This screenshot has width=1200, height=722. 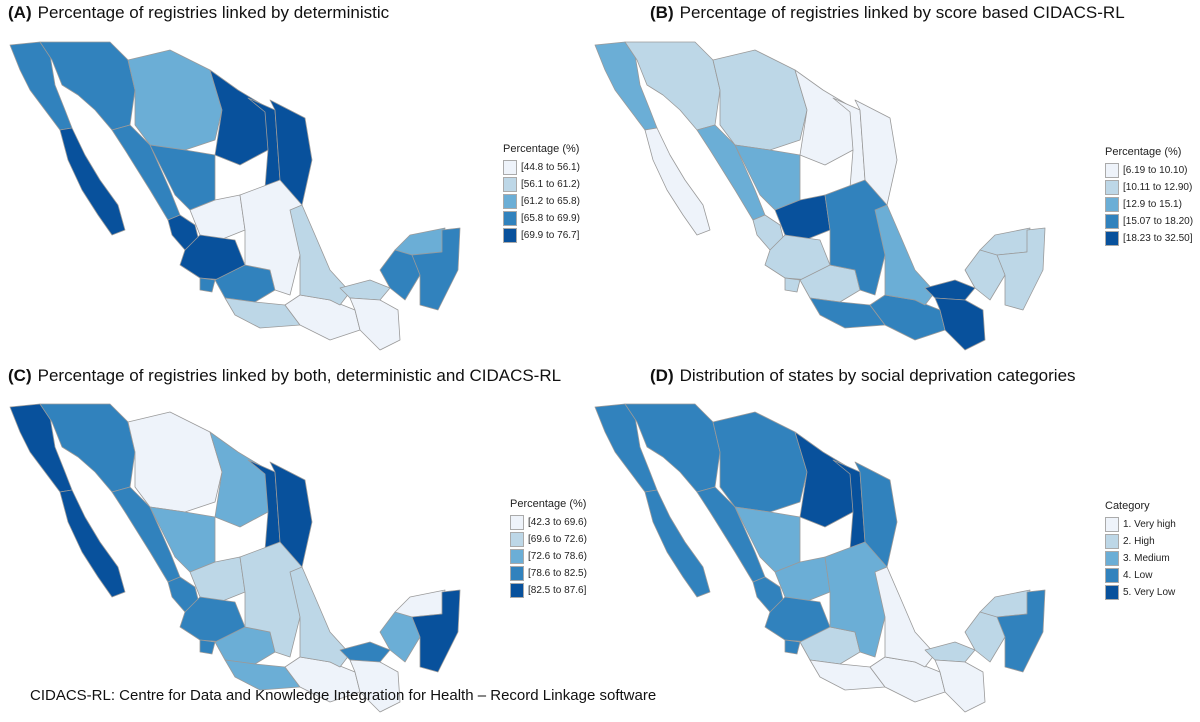 I want to click on legend-label: [69.6 to 72.6), so click(x=557, y=539).